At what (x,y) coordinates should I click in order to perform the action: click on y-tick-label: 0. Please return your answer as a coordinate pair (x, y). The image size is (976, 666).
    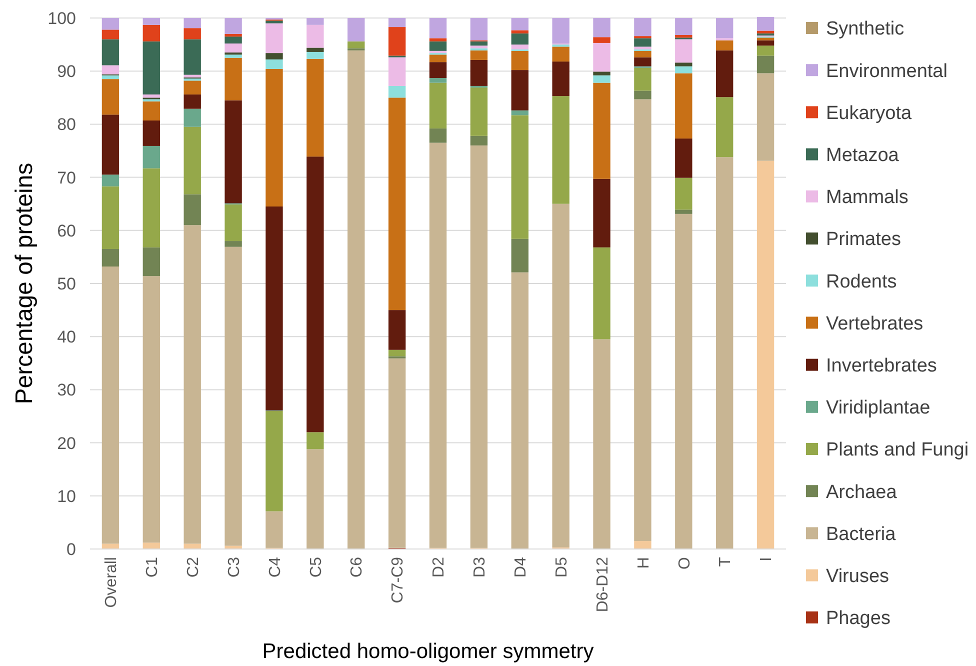
    Looking at the image, I should click on (71, 549).